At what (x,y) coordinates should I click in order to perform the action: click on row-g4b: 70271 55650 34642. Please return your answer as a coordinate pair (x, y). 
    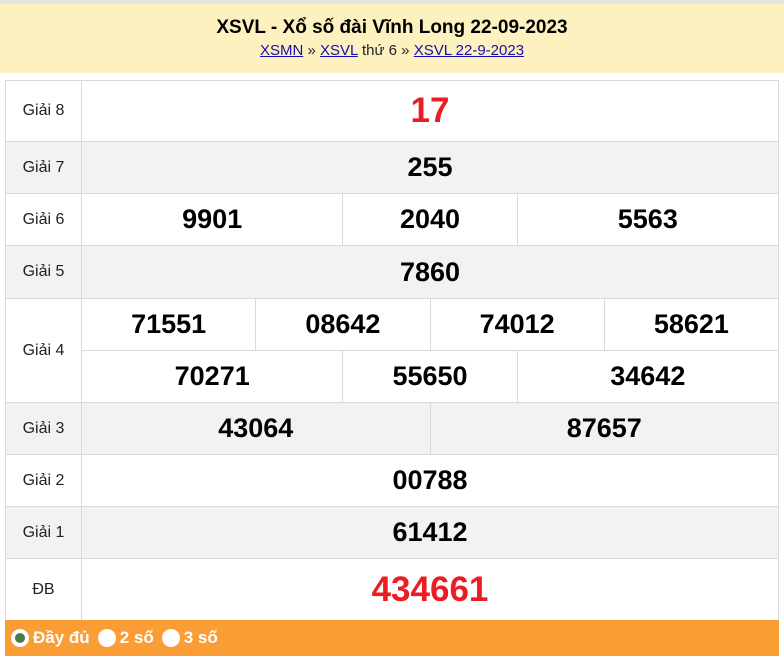
    Looking at the image, I should click on (393, 376).